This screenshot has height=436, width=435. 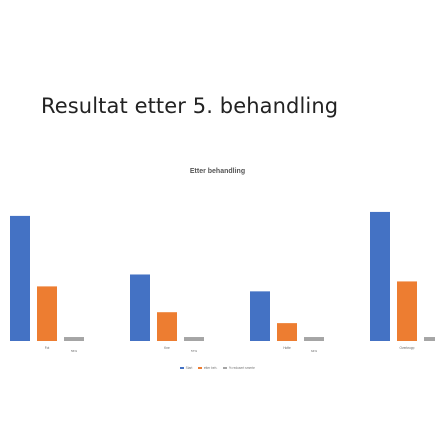 I want to click on category-label: Fot, so click(x=47, y=348).